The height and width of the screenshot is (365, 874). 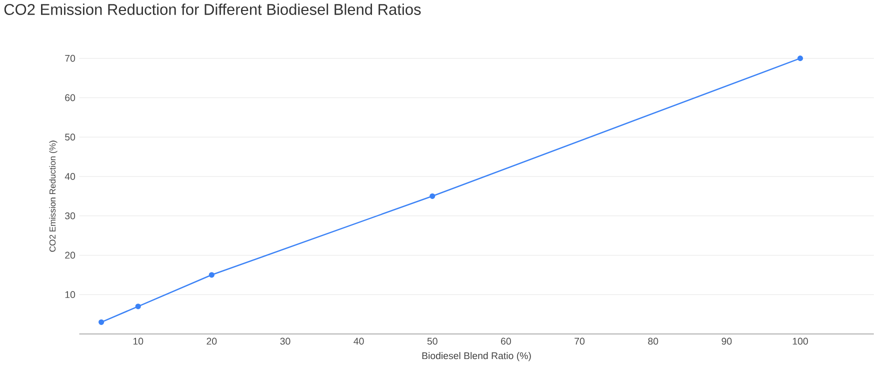 I want to click on y-tick-label: 20, so click(x=70, y=255).